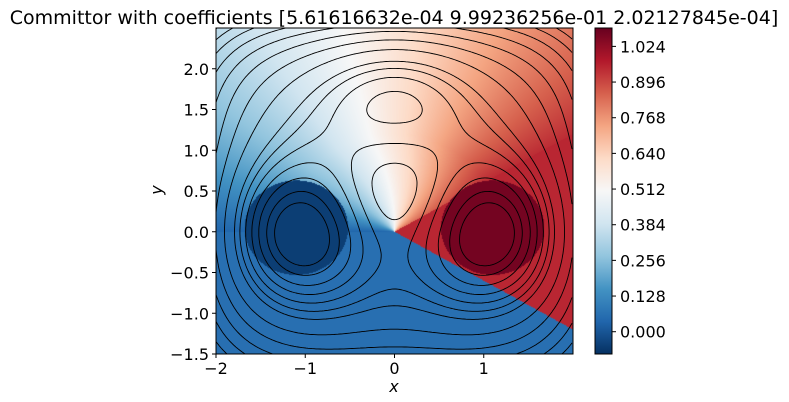 The width and height of the screenshot is (789, 402). Describe the element at coordinates (189, 273) in the screenshot. I see `y-tick-label: −0.5` at that location.